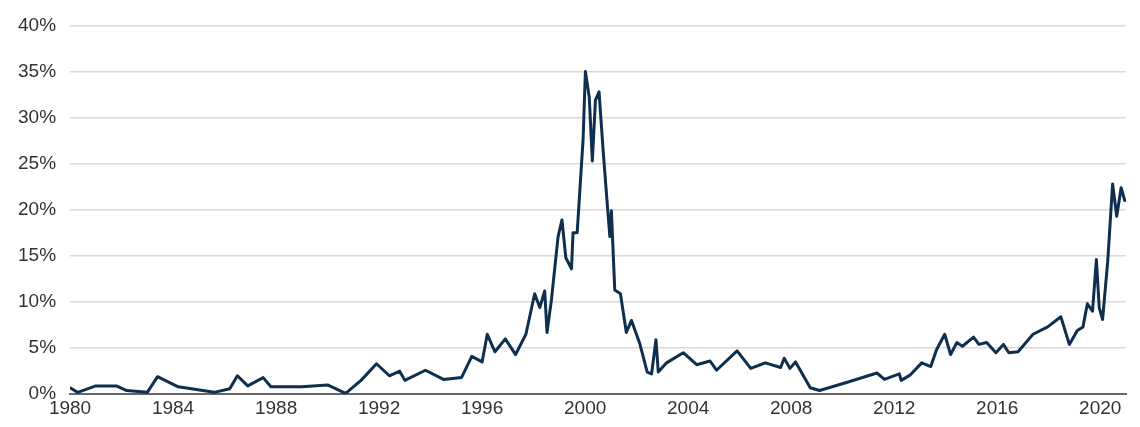 Image resolution: width=1140 pixels, height=427 pixels. I want to click on y-tick-label: 30%, so click(37, 116).